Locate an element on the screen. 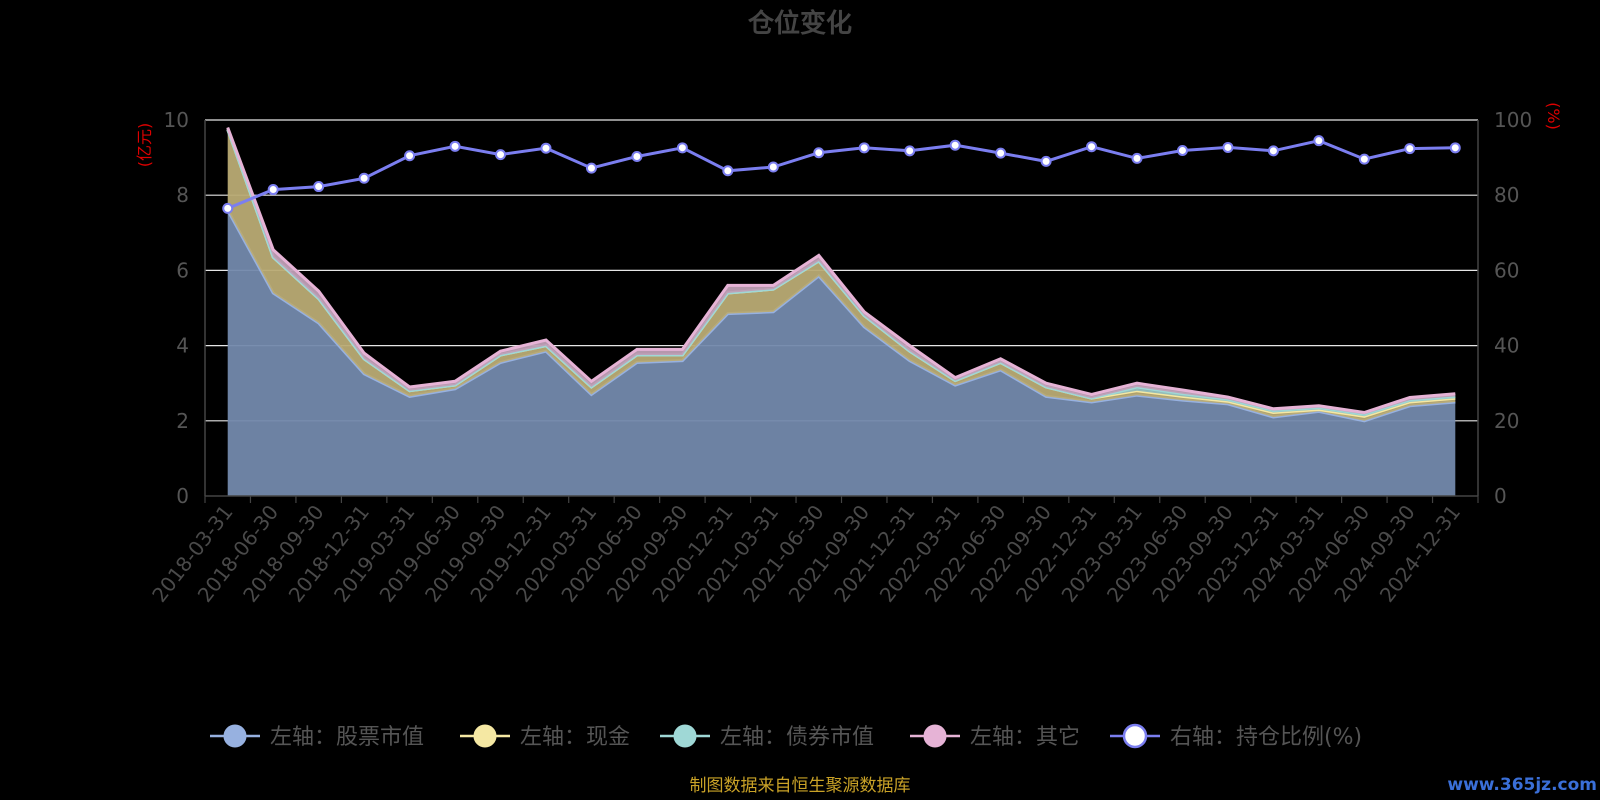 This screenshot has height=800, width=1600. legend-item-ratio: 右轴：持仓比例(%) is located at coordinates (1236, 736).